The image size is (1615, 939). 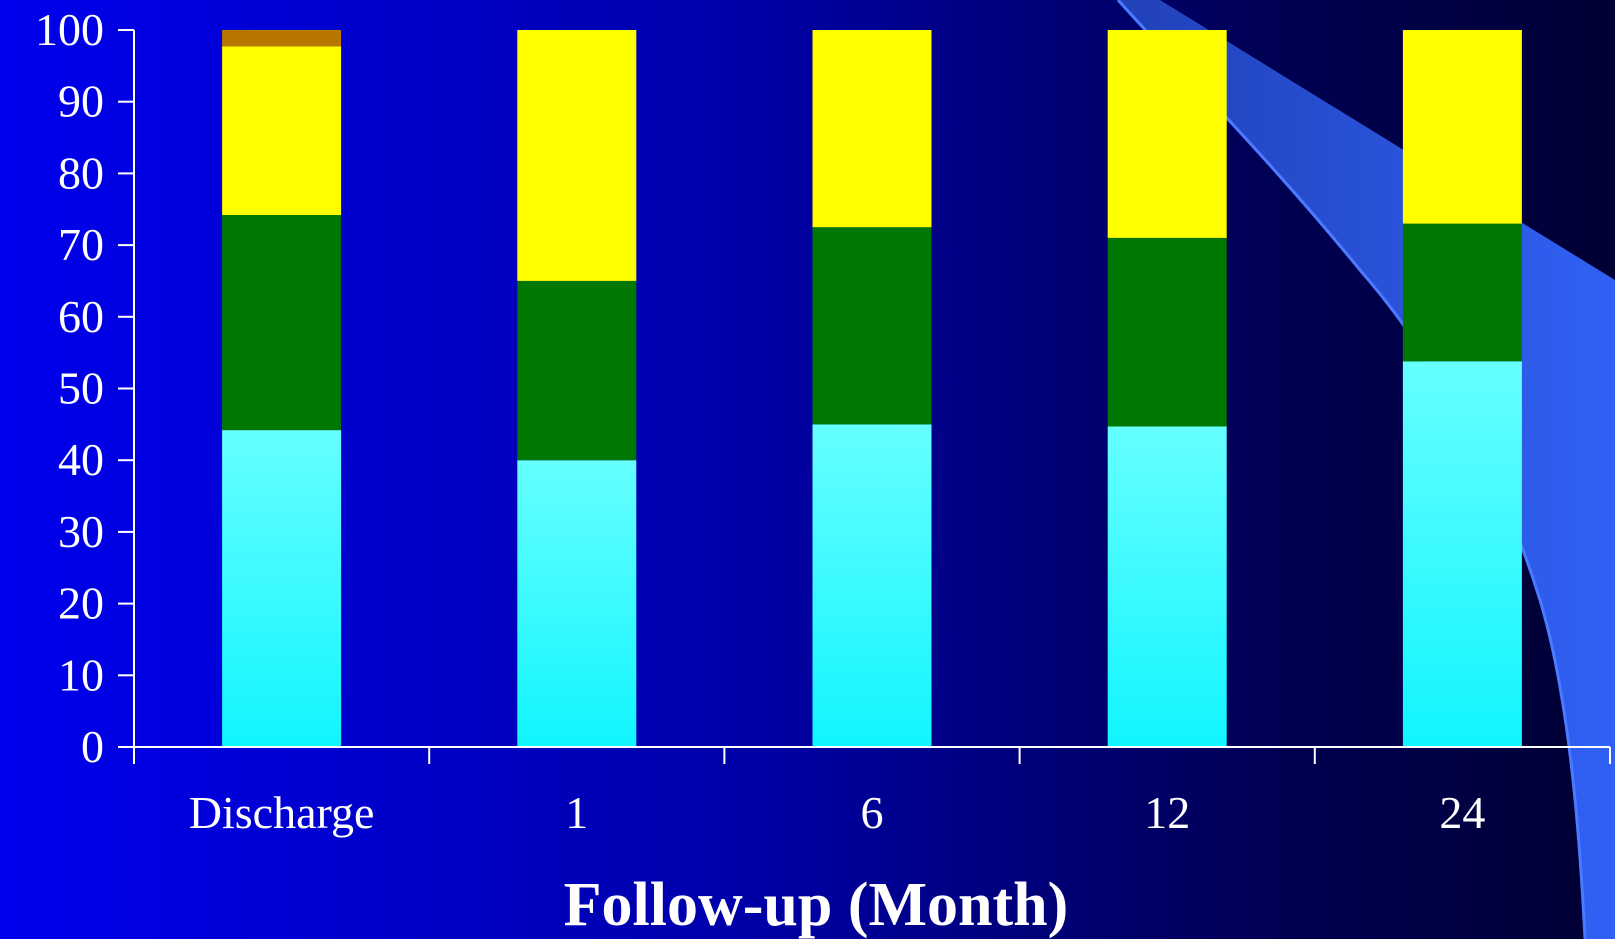 What do you see at coordinates (81, 101) in the screenshot?
I see `y-tick-label: 90` at bounding box center [81, 101].